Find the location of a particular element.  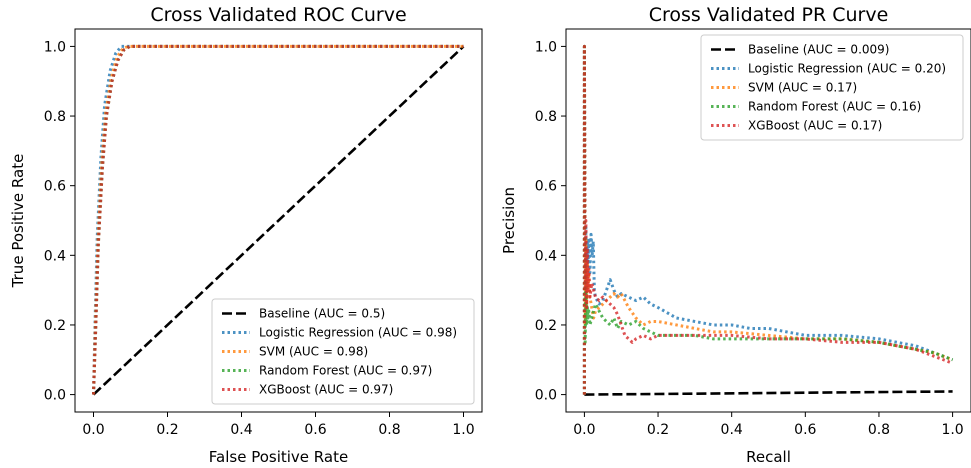

pr-x-tick-label: 0.4 is located at coordinates (732, 430).